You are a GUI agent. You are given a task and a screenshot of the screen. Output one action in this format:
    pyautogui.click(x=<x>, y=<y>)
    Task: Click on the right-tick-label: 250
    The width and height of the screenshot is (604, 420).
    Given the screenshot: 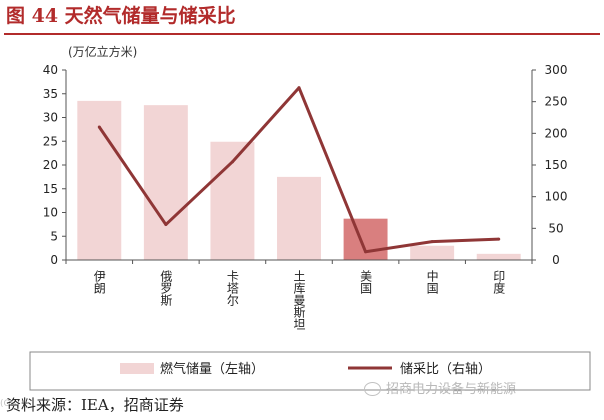 What is the action you would take?
    pyautogui.click(x=556, y=102)
    